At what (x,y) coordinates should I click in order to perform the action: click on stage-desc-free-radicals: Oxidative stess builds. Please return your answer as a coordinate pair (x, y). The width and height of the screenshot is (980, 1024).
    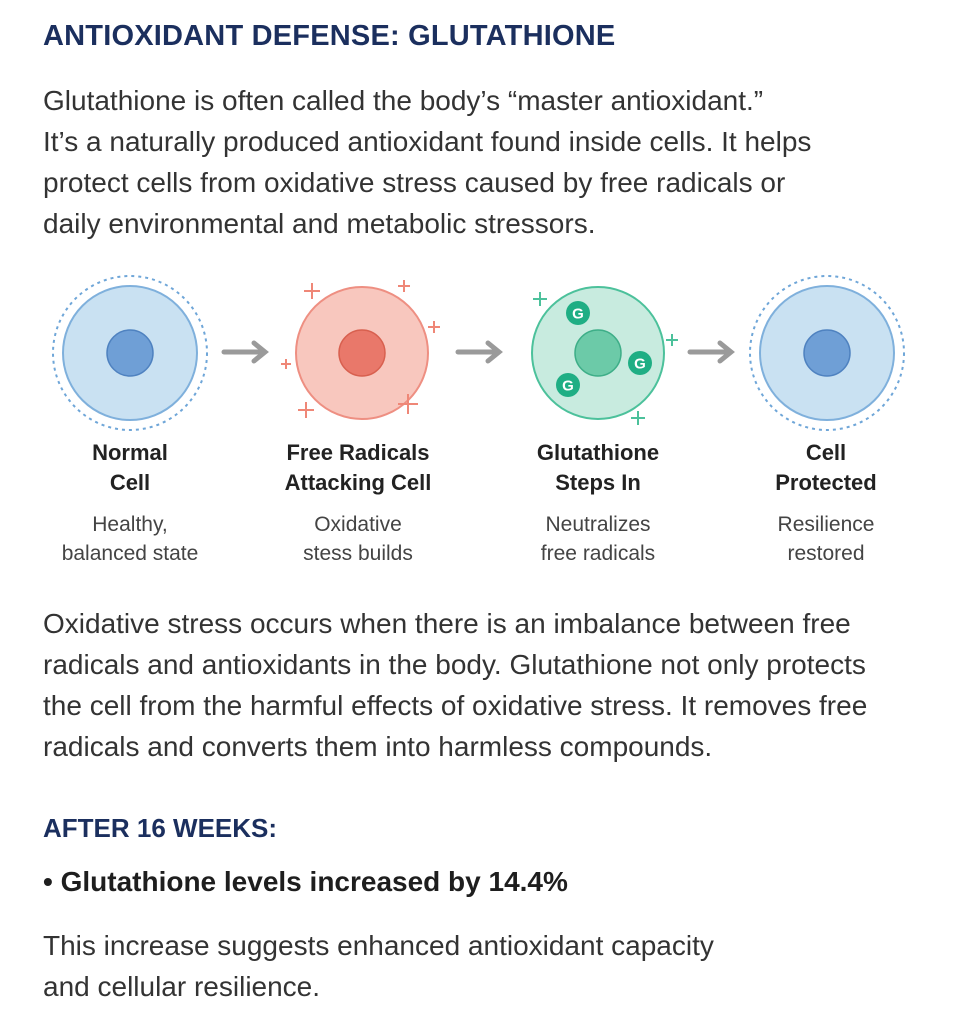
    Looking at the image, I should click on (358, 539).